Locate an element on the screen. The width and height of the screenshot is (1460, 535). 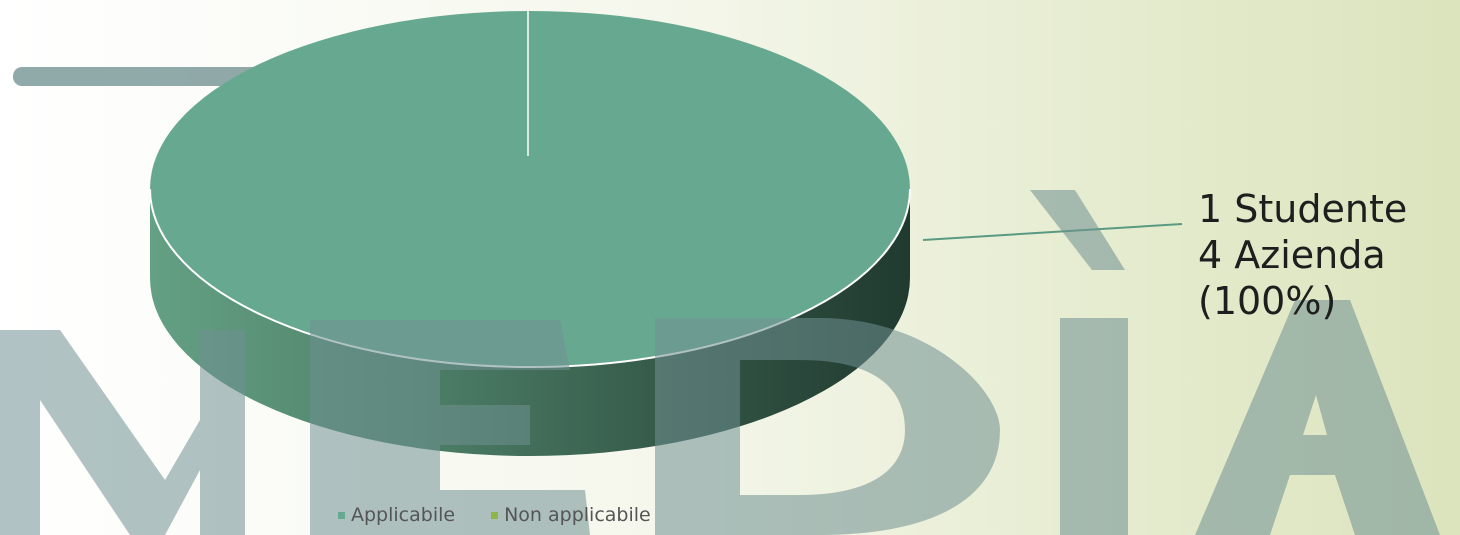
data-label-line-3: (100%) is located at coordinates (1267, 301).